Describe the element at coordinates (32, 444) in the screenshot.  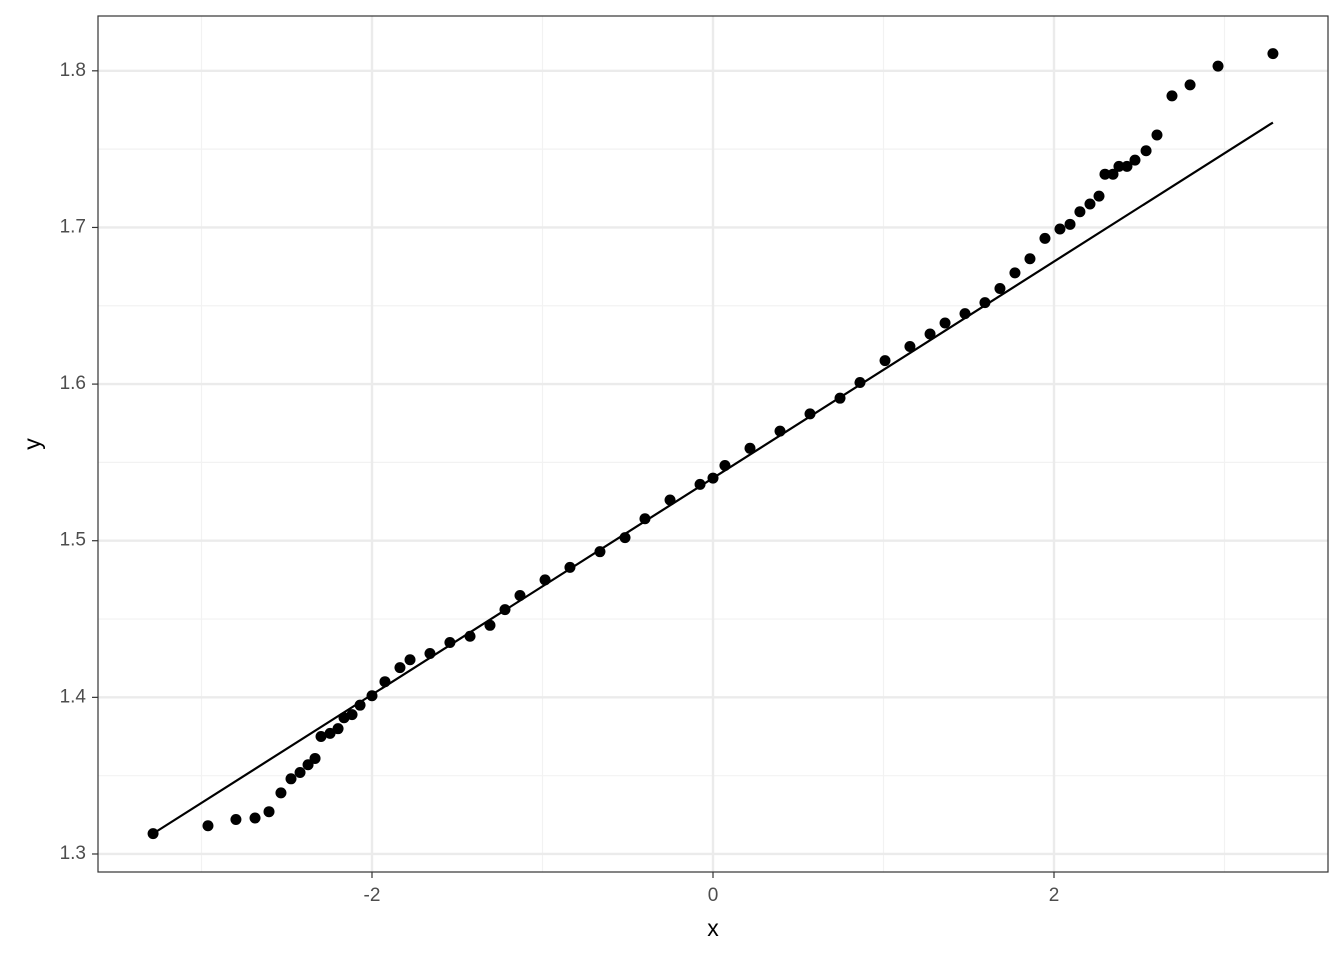
I see `y-axis-title: y` at that location.